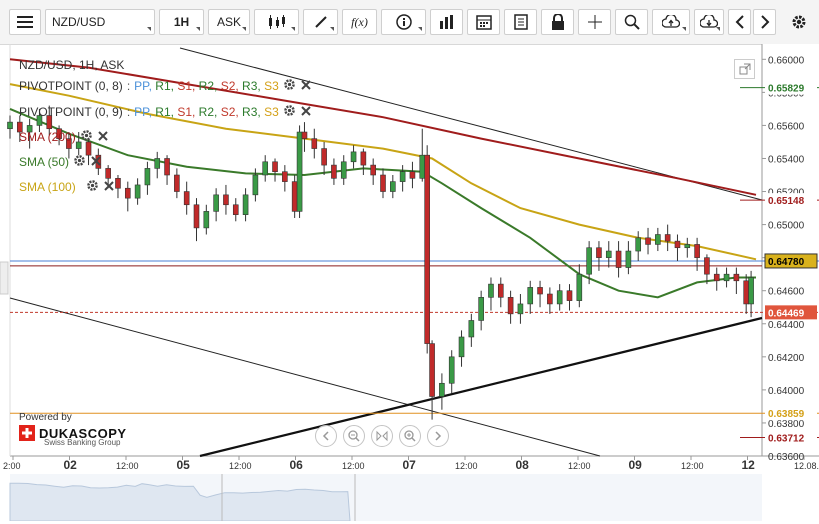 The image size is (819, 524). I want to click on draw-button, so click(320, 22).